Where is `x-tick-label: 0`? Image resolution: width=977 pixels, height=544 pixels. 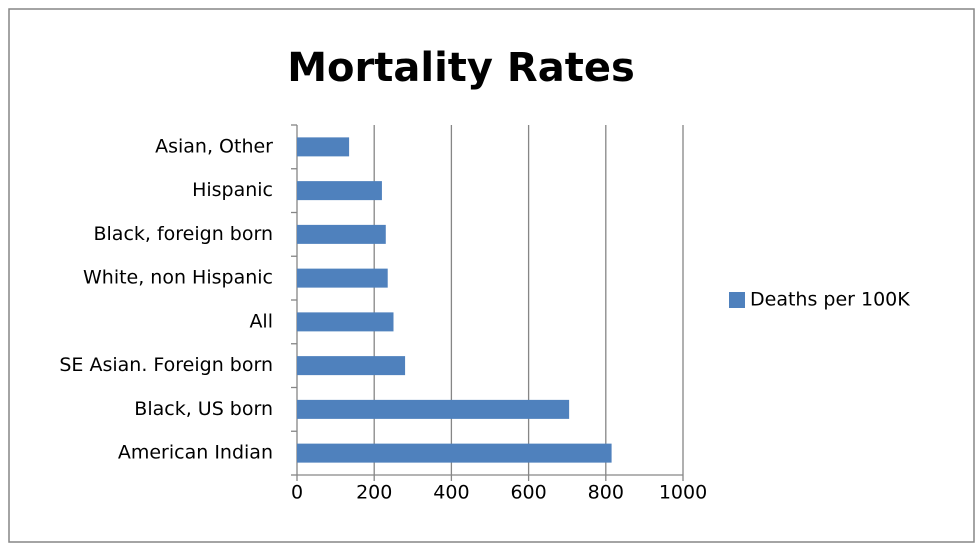 x-tick-label: 0 is located at coordinates (297, 493).